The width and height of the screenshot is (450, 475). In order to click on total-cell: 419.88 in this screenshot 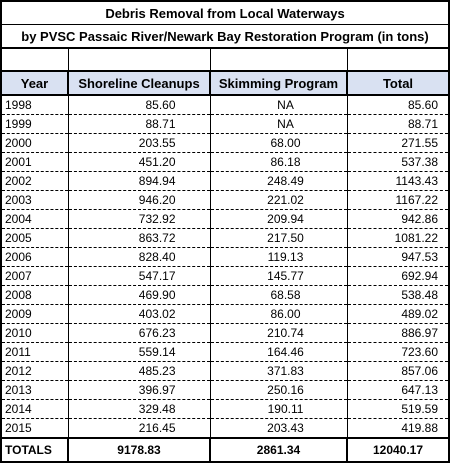, I will do `click(398, 428)`.